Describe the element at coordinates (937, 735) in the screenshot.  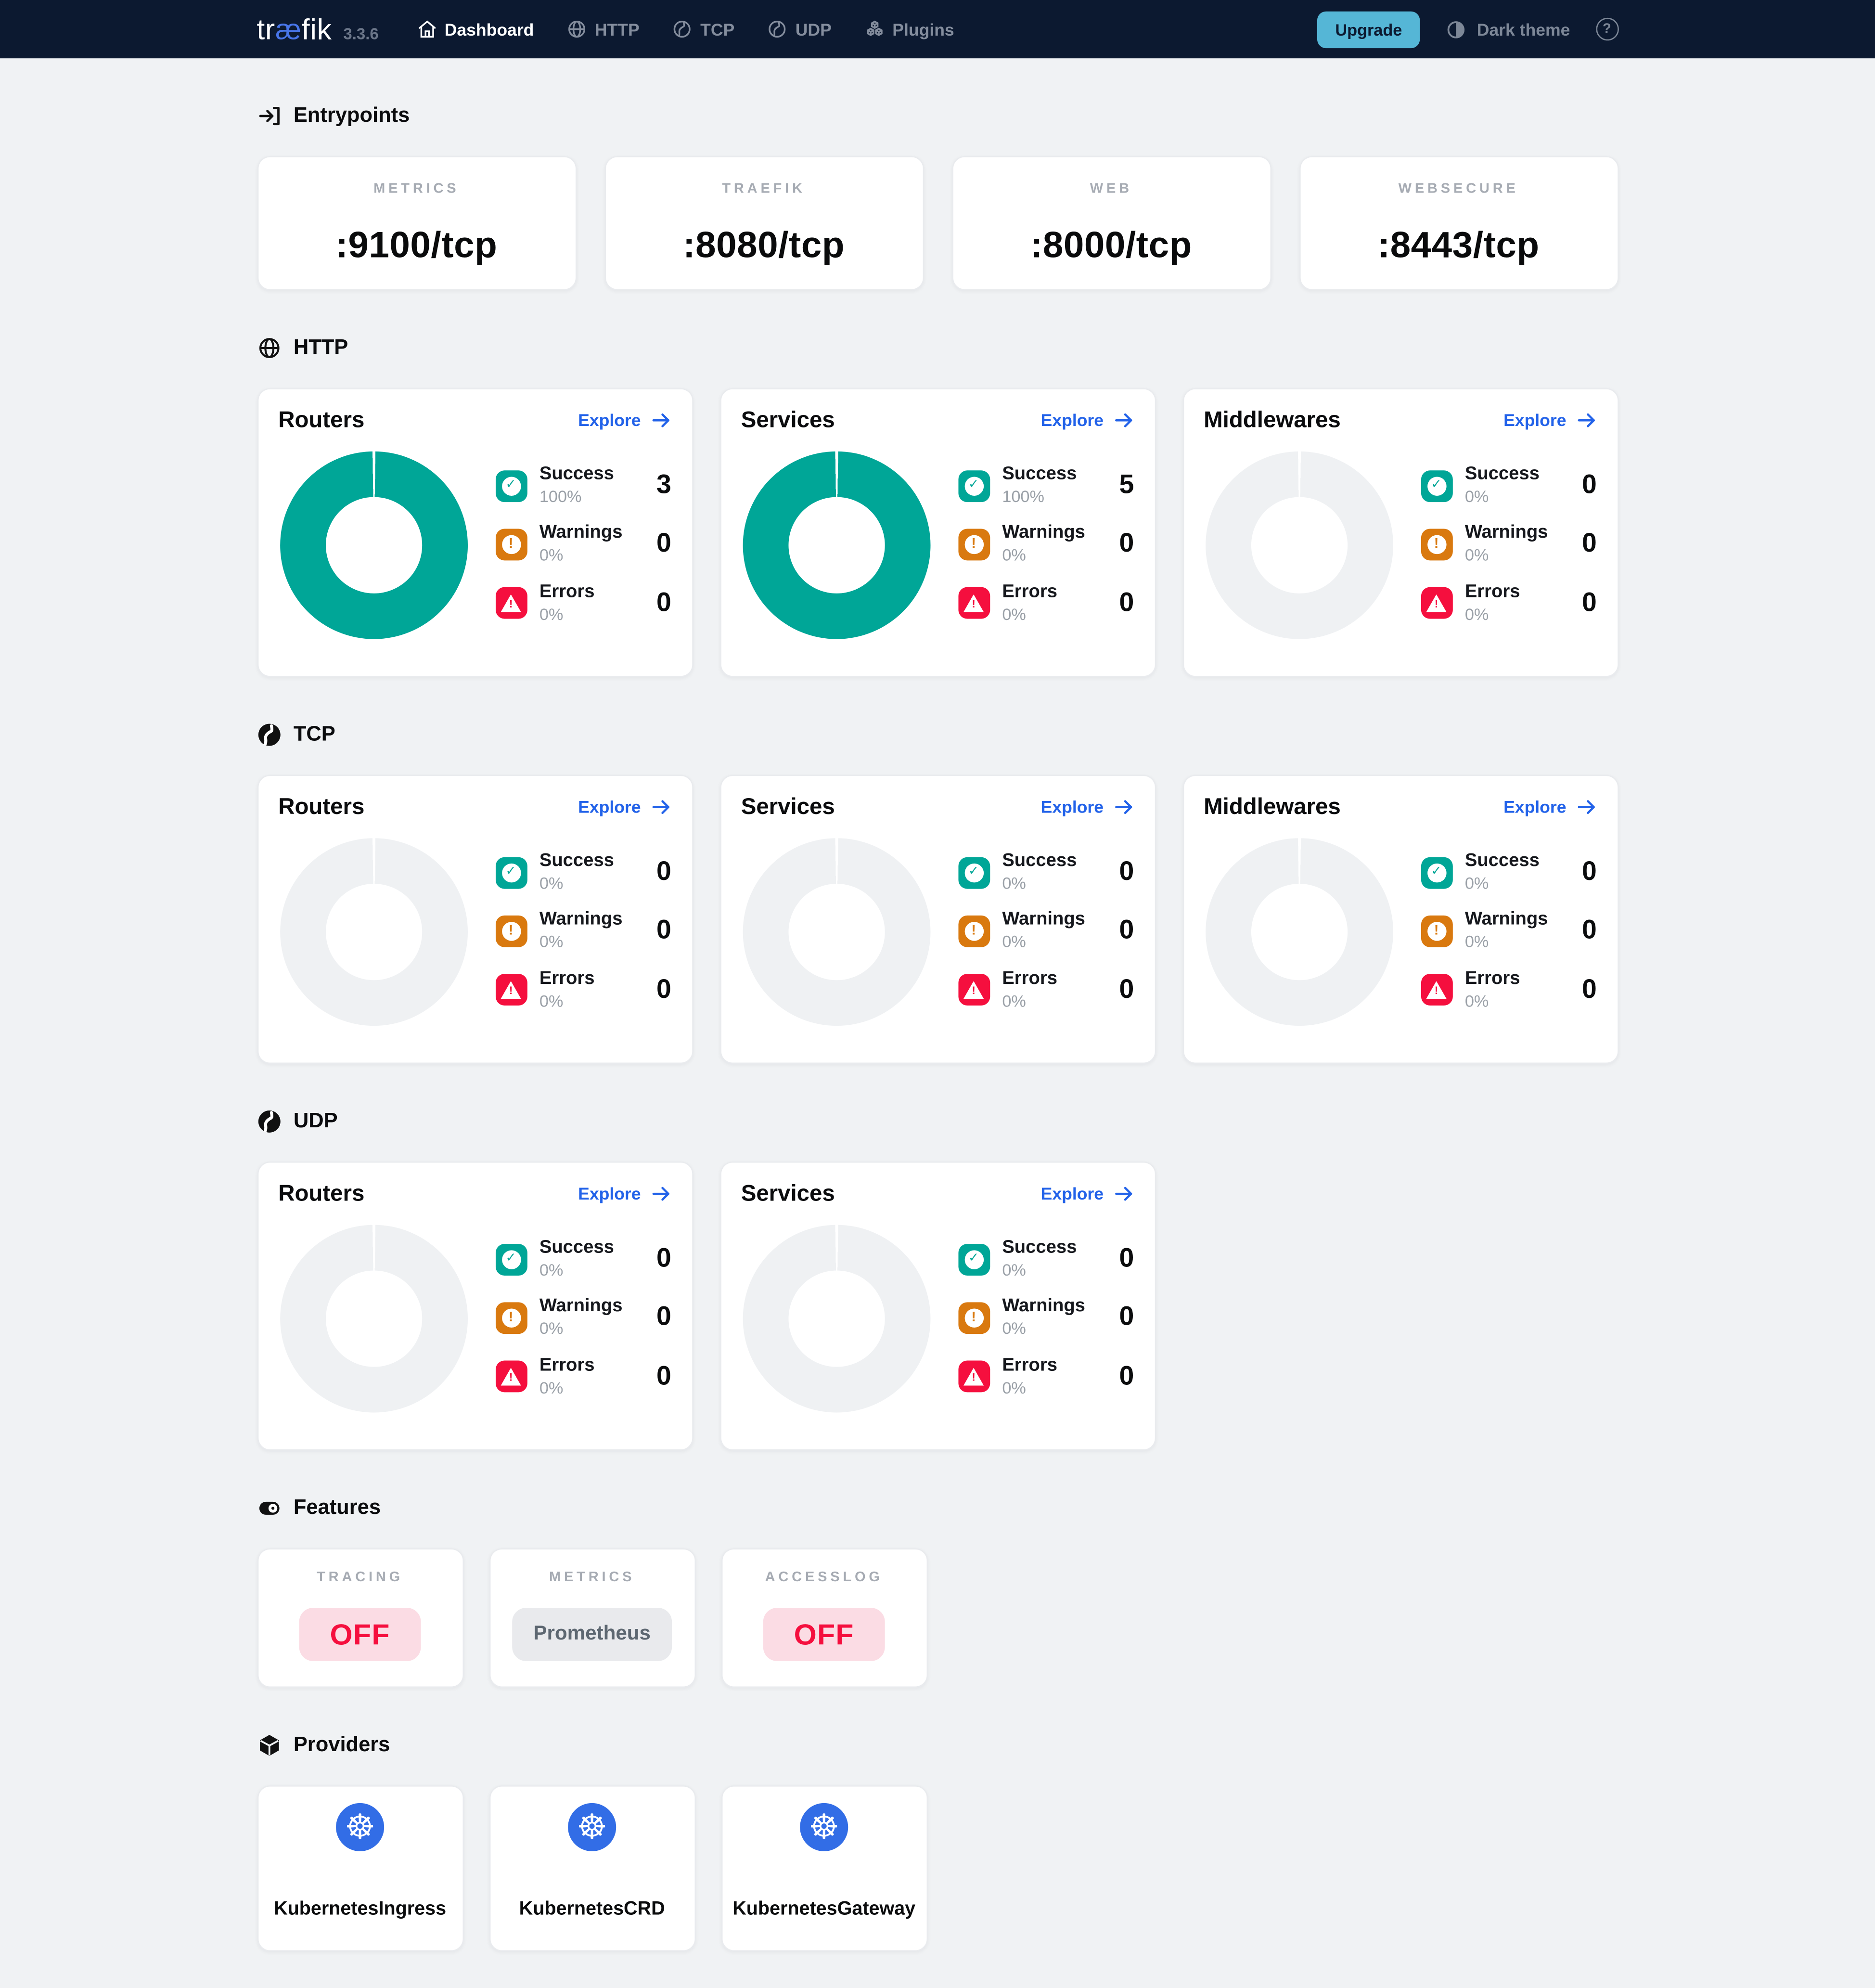
I see `tcp-heading: TCP` at that location.